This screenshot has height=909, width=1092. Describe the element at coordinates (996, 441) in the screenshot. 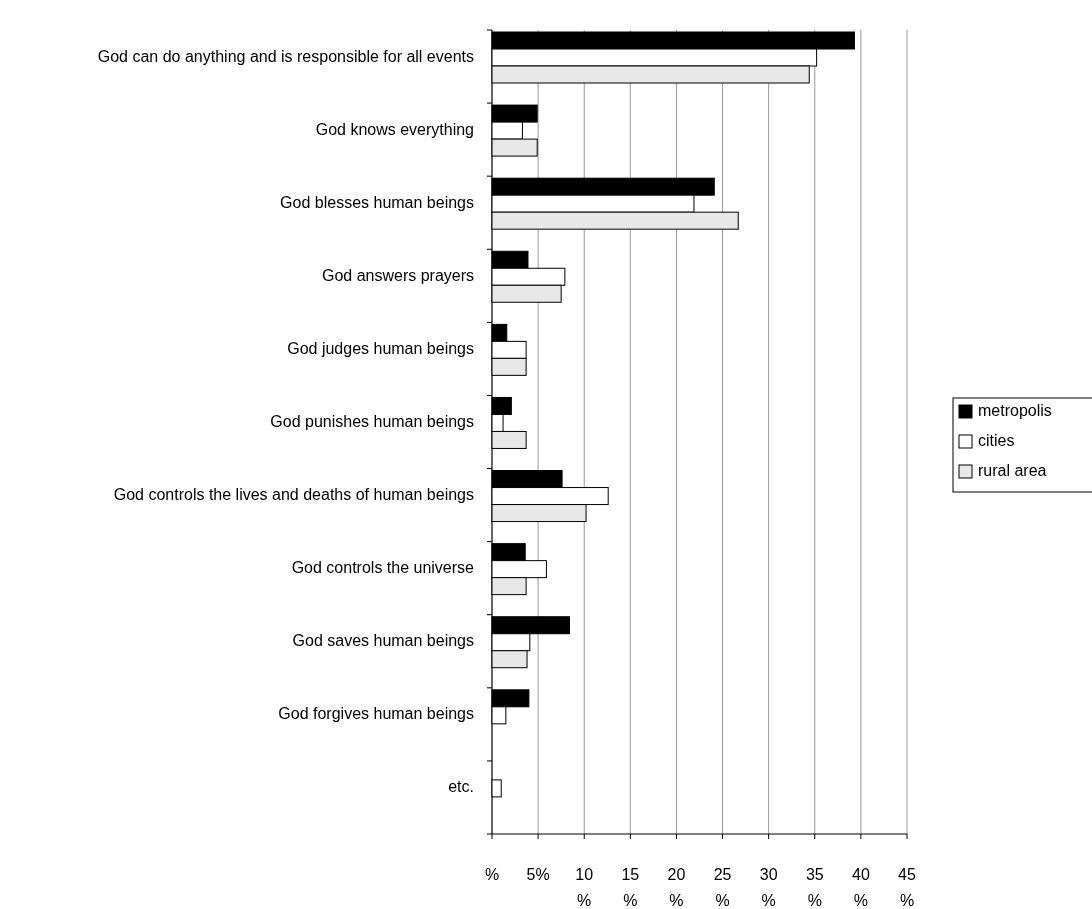

I see `legend-label: cities` at that location.